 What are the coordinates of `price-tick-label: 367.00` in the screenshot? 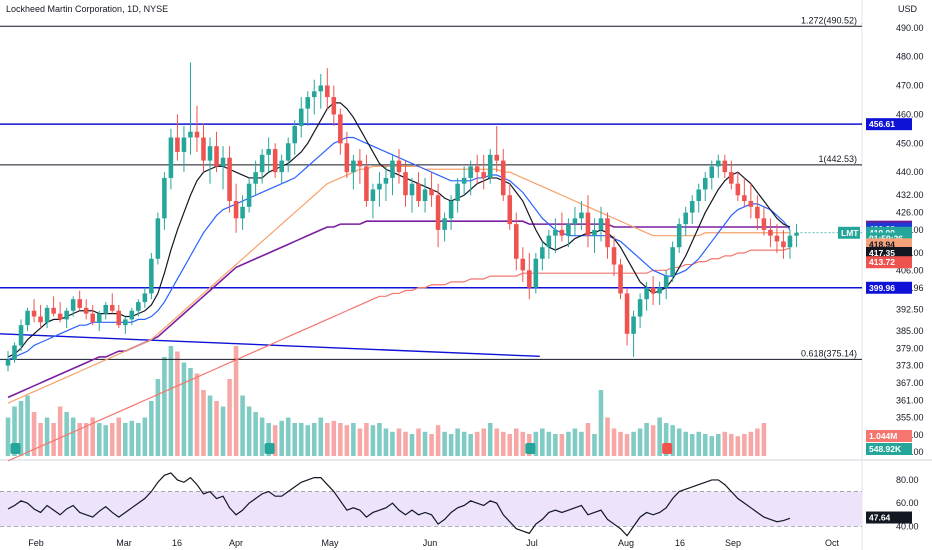 It's located at (910, 383).